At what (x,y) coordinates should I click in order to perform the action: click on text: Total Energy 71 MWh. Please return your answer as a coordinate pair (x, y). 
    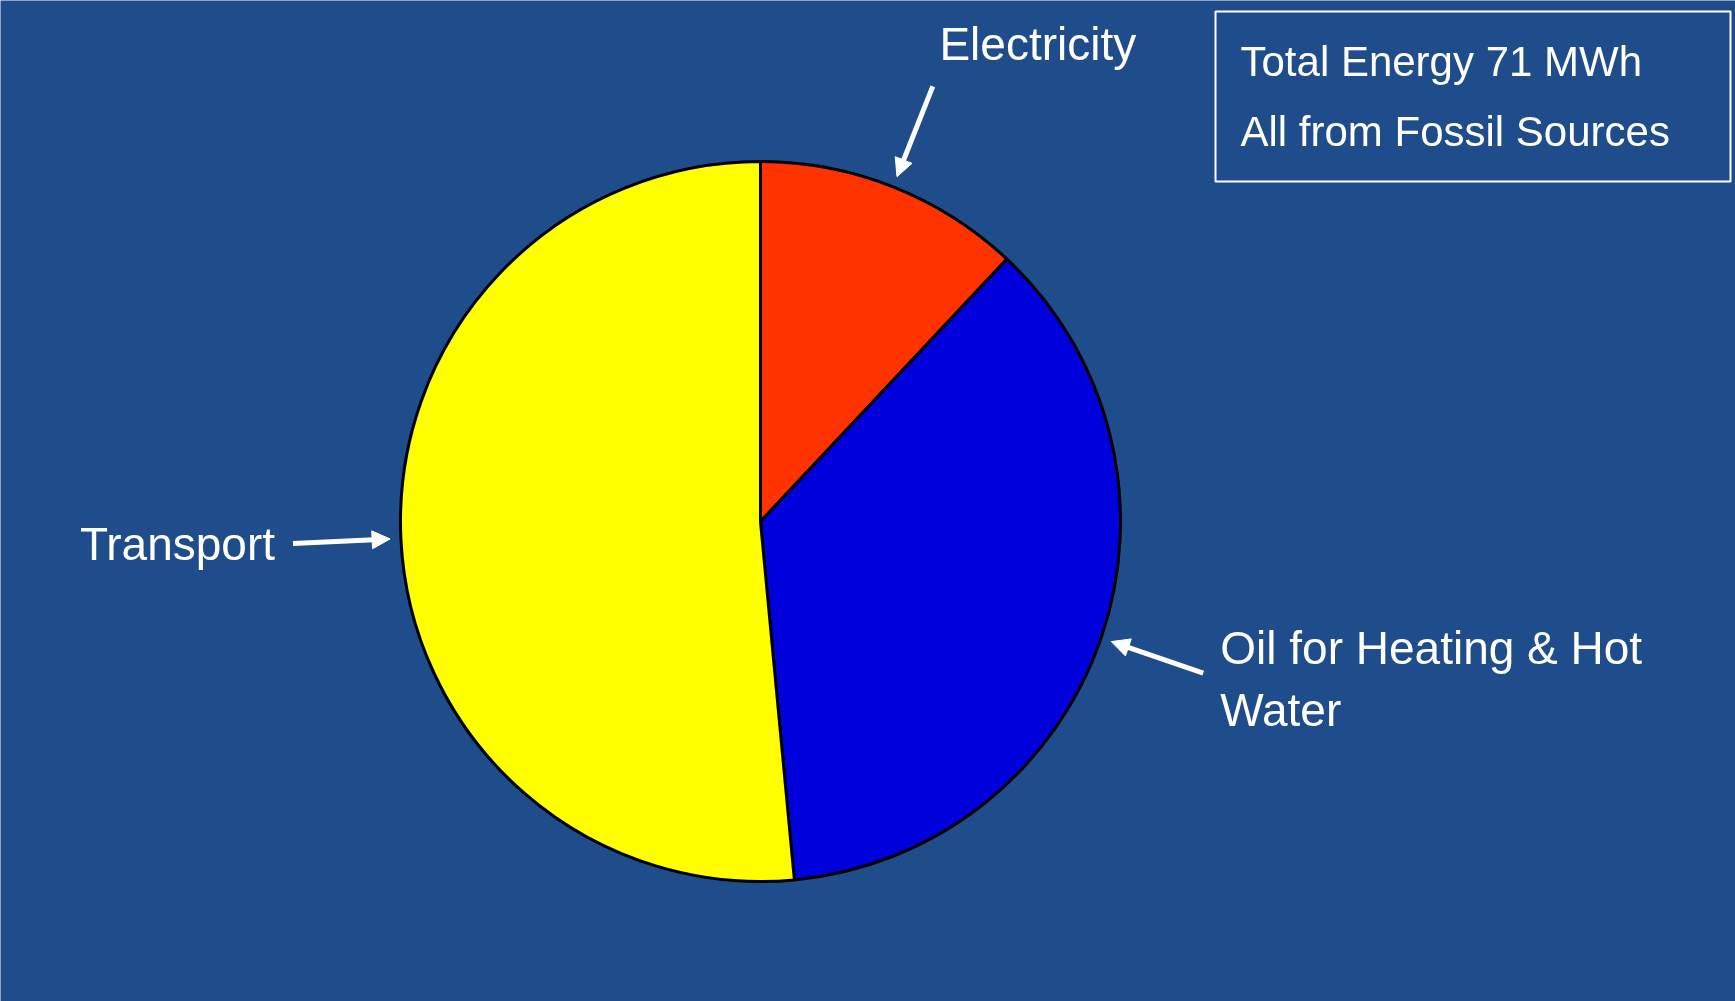
    Looking at the image, I should click on (1441, 61).